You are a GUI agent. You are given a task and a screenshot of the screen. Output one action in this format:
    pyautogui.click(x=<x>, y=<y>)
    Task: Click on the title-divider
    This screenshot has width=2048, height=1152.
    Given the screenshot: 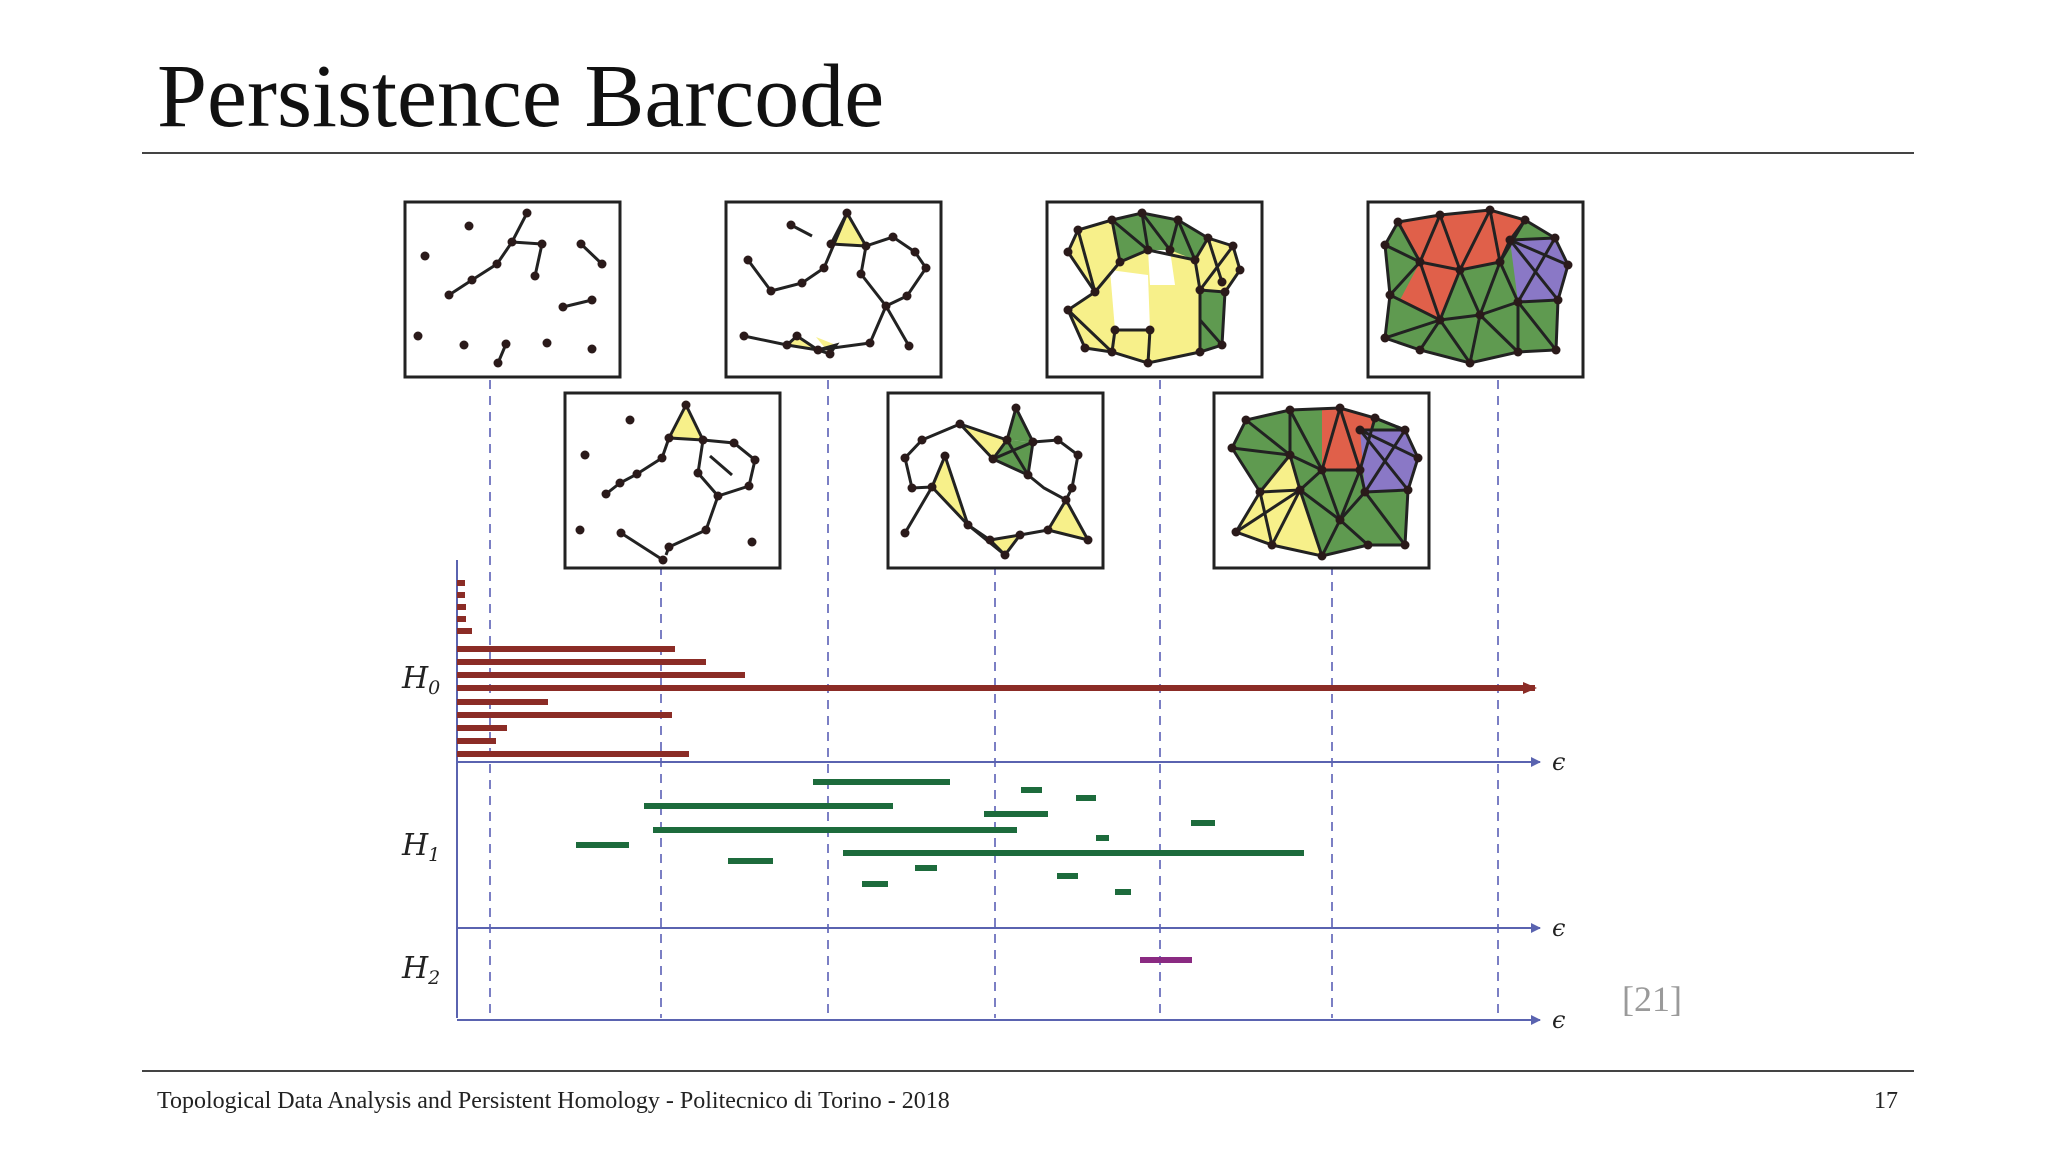 What is the action you would take?
    pyautogui.click(x=1028, y=153)
    